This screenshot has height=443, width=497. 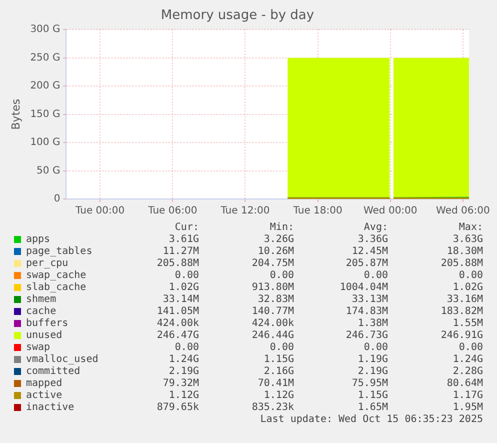 What do you see at coordinates (464, 252) in the screenshot?
I see `text: 18.30M` at bounding box center [464, 252].